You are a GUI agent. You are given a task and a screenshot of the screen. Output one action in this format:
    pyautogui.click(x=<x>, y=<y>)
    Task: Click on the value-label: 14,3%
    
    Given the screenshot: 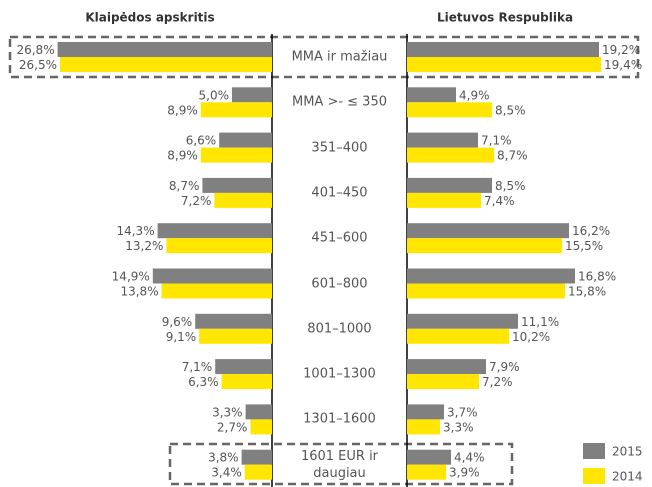 What is the action you would take?
    pyautogui.click(x=135, y=231)
    